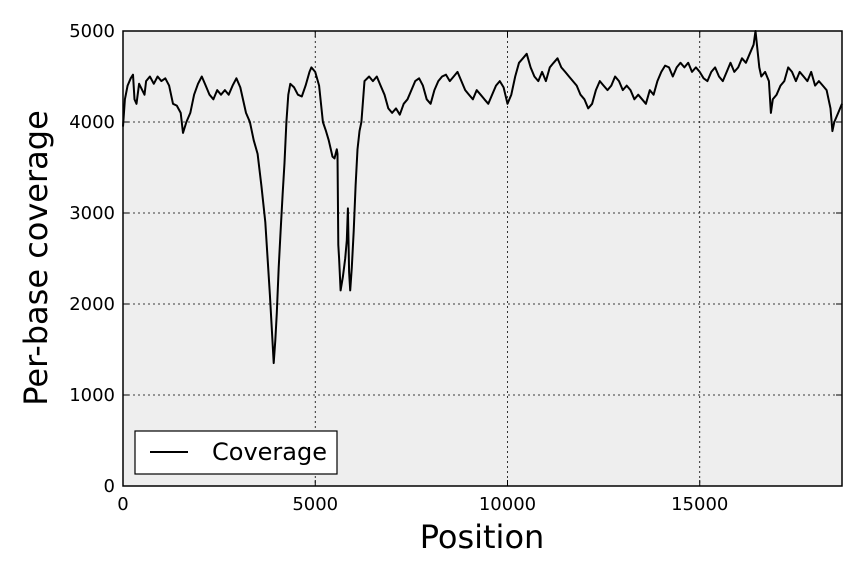 This screenshot has width=864, height=576. I want to click on y-axis-title: Per-base coverage, so click(36, 258).